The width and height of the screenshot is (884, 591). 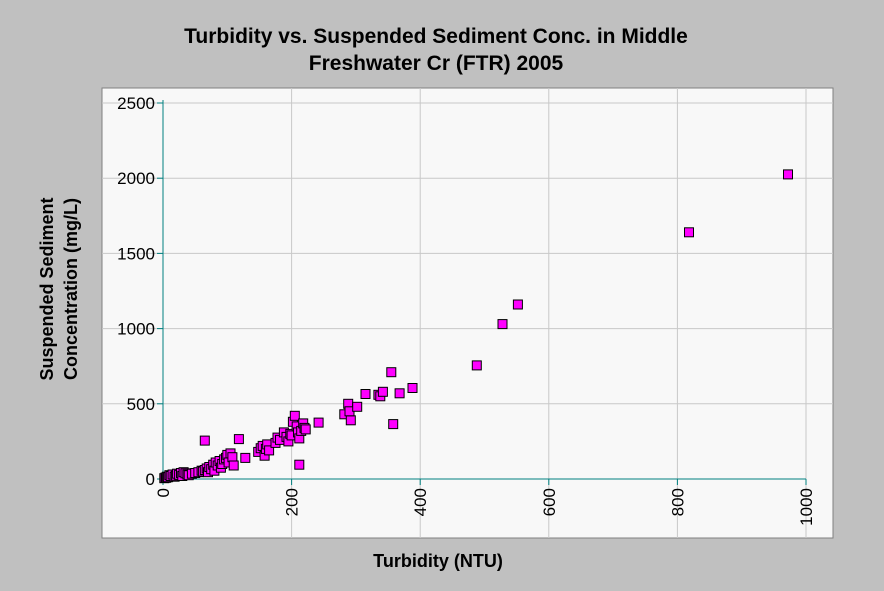 What do you see at coordinates (71, 289) in the screenshot?
I see `y-axis-label-line-2: Concentration (mg/L)` at bounding box center [71, 289].